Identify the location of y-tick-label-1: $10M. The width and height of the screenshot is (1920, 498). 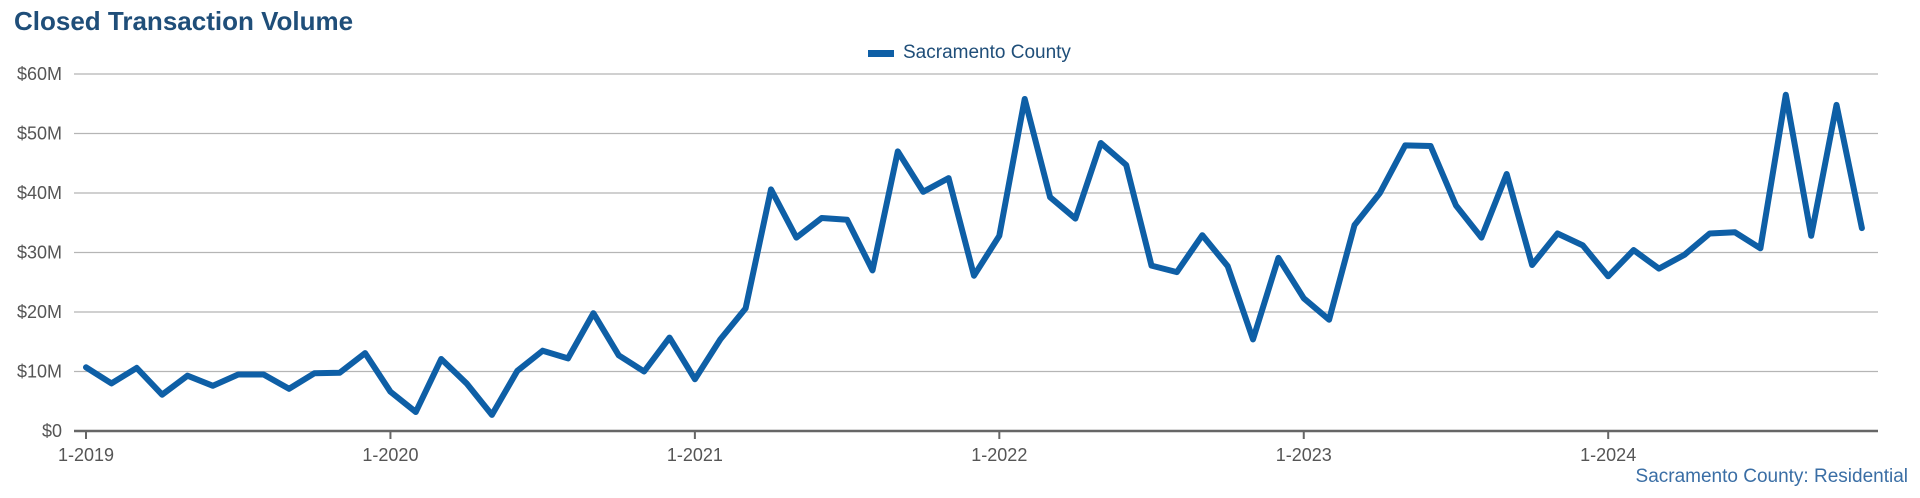
(39, 372).